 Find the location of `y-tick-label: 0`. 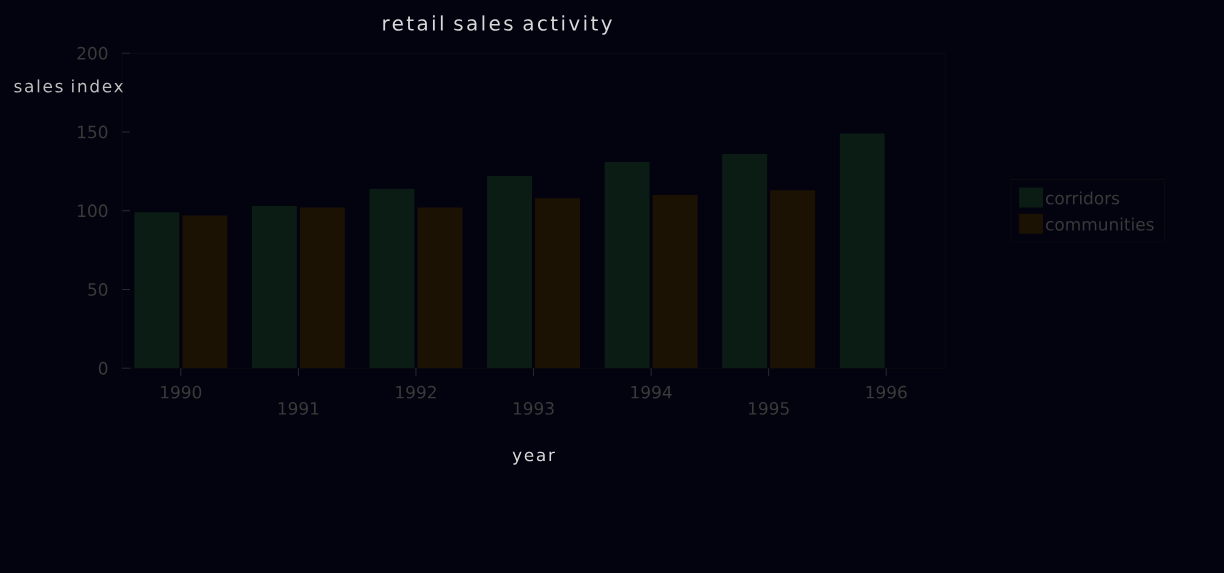

y-tick-label: 0 is located at coordinates (103, 368).